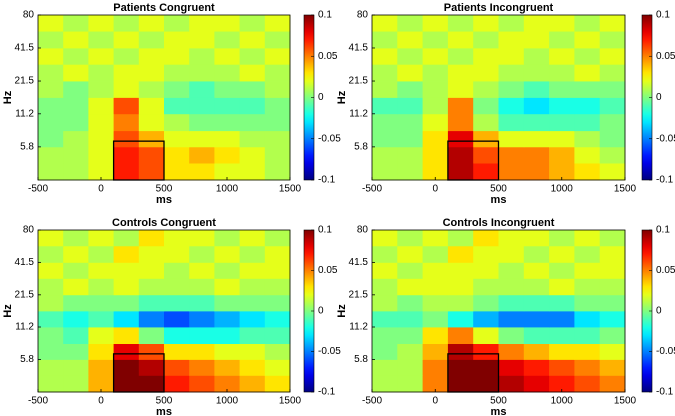 The image size is (675, 416). Describe the element at coordinates (499, 223) in the screenshot. I see `chart-title: Controls Incongruent` at that location.